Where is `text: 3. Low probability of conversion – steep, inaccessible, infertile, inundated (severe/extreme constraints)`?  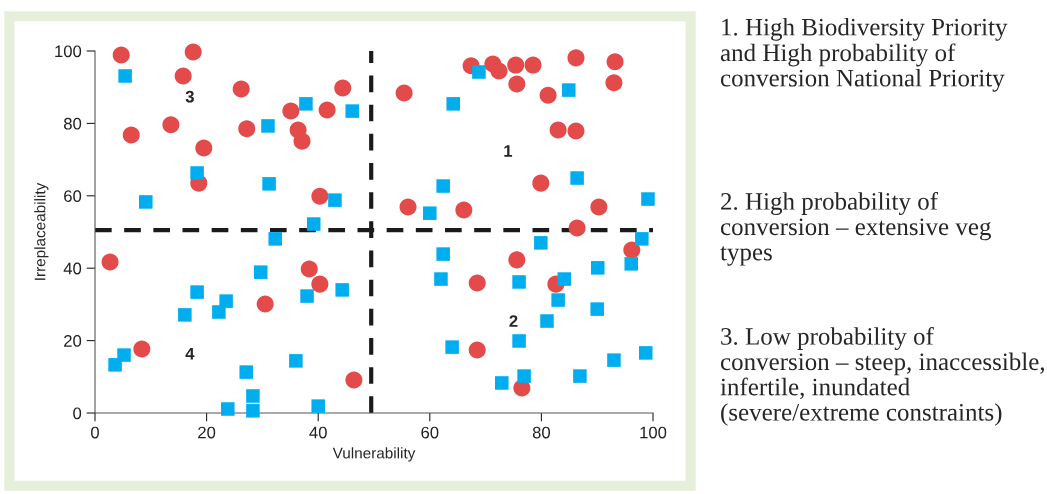
text: 3. Low probability of conversion – steep, inaccessible, infertile, inundated (severe/extreme constraints) is located at coordinates (882, 376).